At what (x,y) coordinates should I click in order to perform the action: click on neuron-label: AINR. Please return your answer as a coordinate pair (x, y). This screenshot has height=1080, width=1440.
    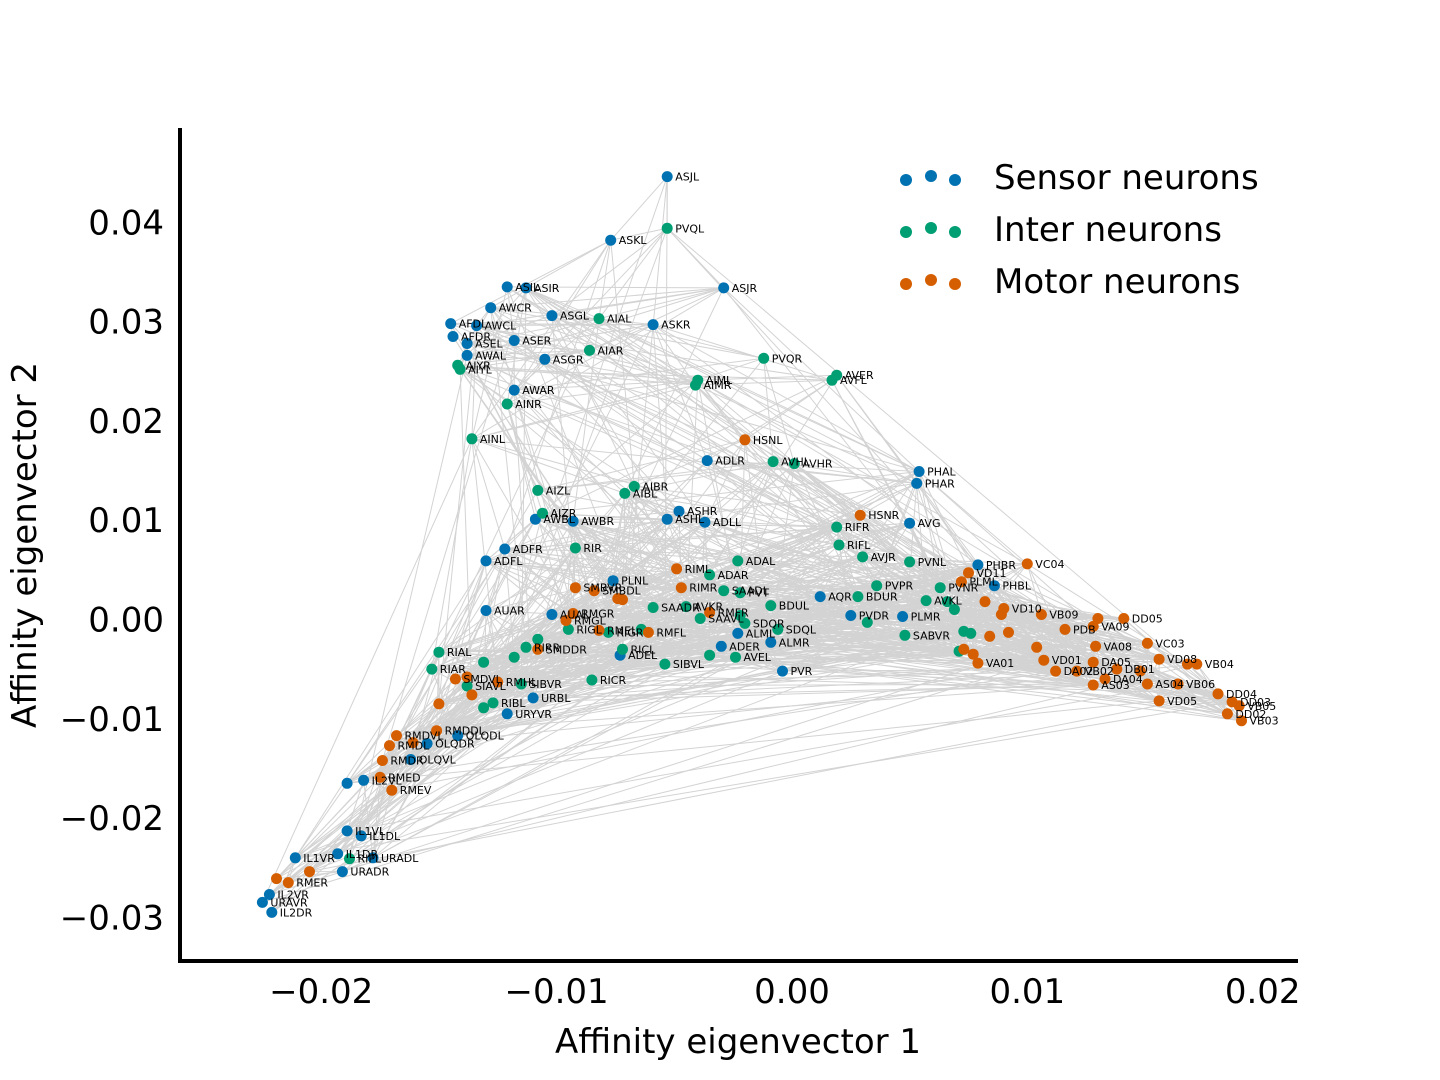
    Looking at the image, I should click on (528, 404).